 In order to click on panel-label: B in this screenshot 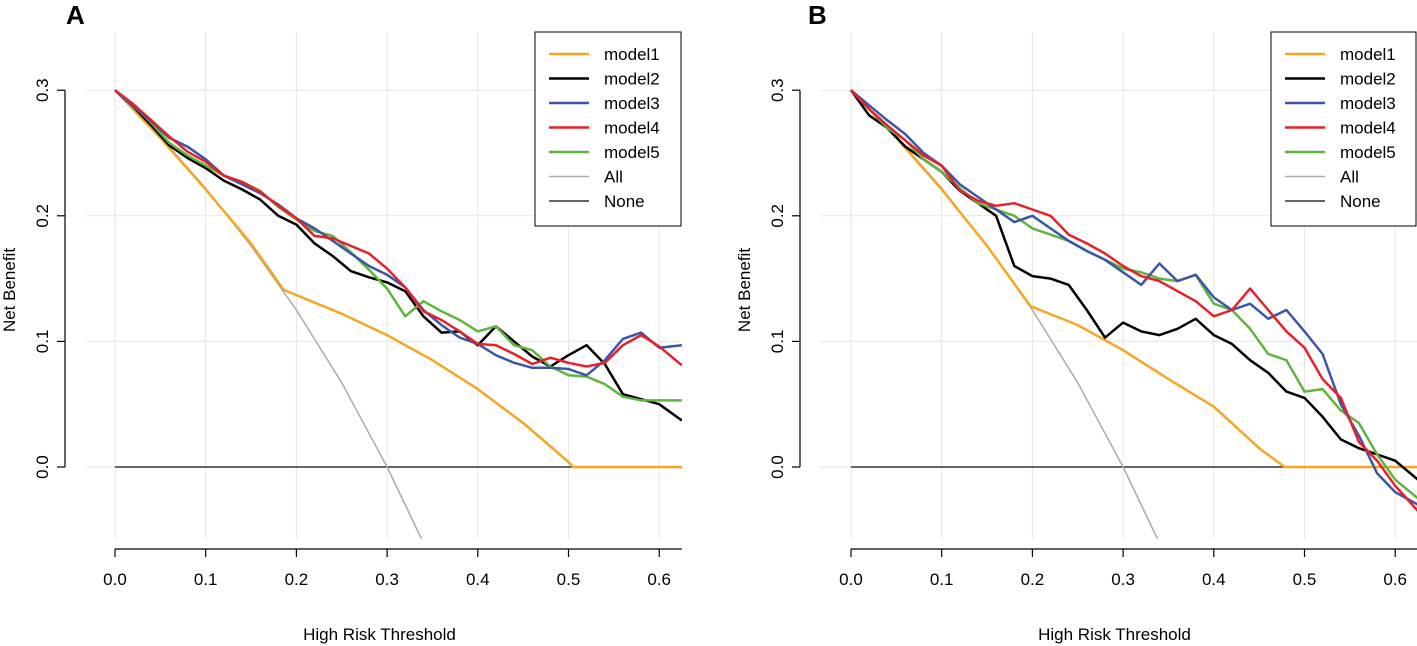, I will do `click(817, 15)`.